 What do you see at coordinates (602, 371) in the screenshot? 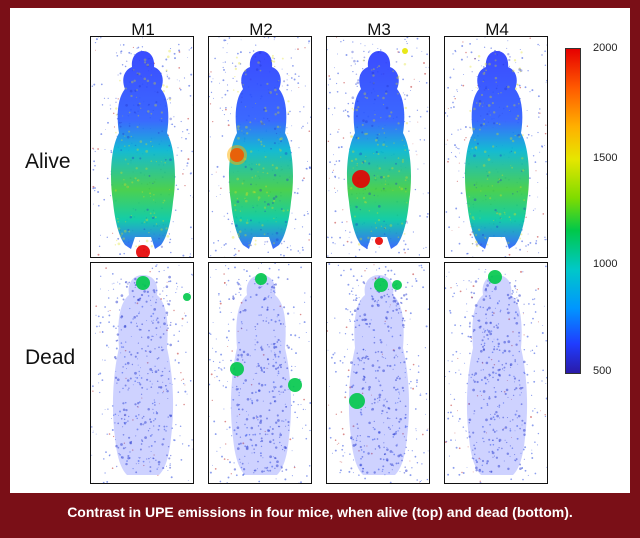
I see `colorbar-tick-500: 500` at bounding box center [602, 371].